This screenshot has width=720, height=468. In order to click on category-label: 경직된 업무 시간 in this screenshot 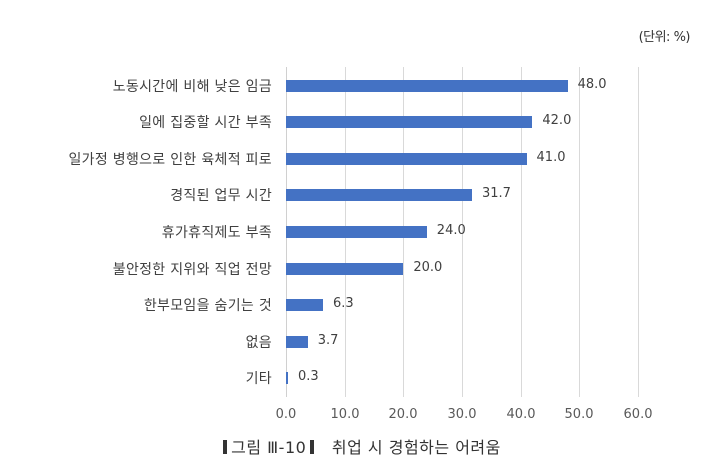, I will do `click(221, 196)`.